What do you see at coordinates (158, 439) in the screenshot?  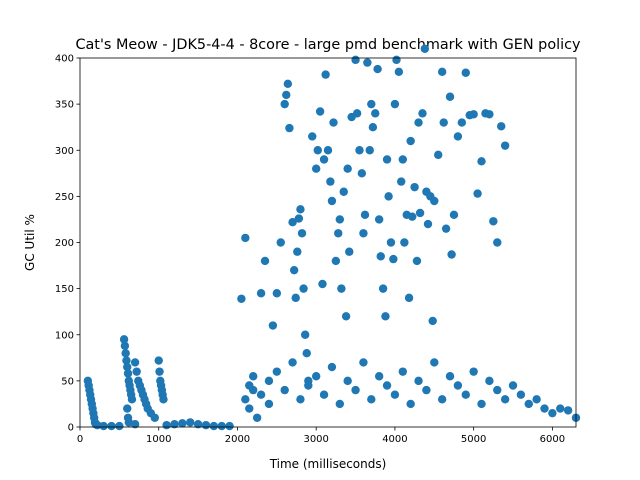 I see `x-tick-label: 1000` at bounding box center [158, 439].